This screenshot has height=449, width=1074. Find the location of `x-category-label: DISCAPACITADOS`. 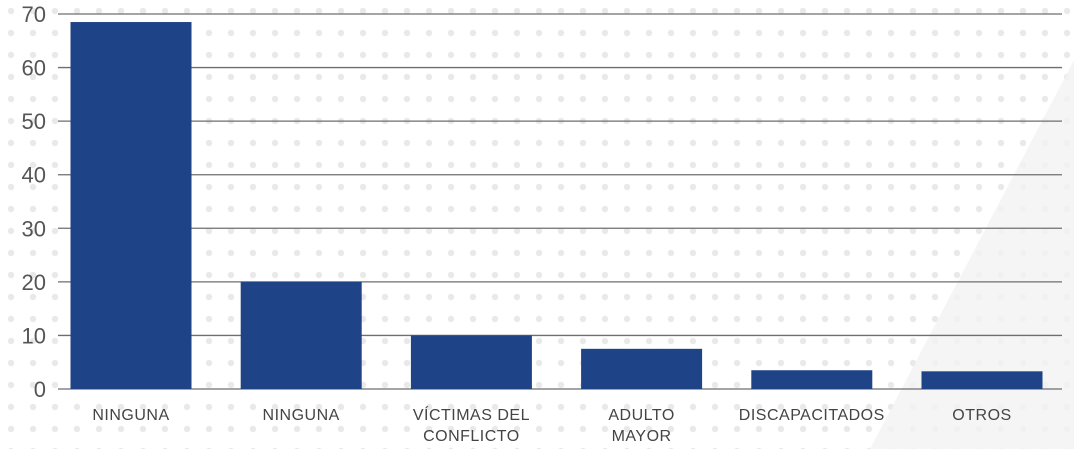

x-category-label: DISCAPACITADOS is located at coordinates (812, 415).